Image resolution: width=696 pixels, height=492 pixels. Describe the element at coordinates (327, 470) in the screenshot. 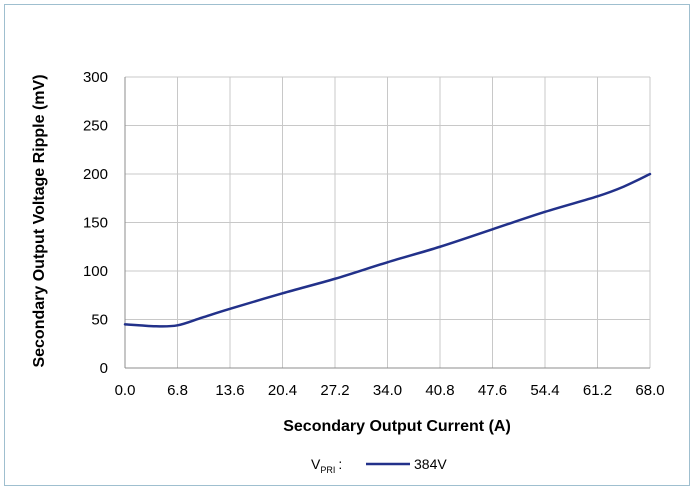

I see `legend-prefix-subscript: PRI` at that location.